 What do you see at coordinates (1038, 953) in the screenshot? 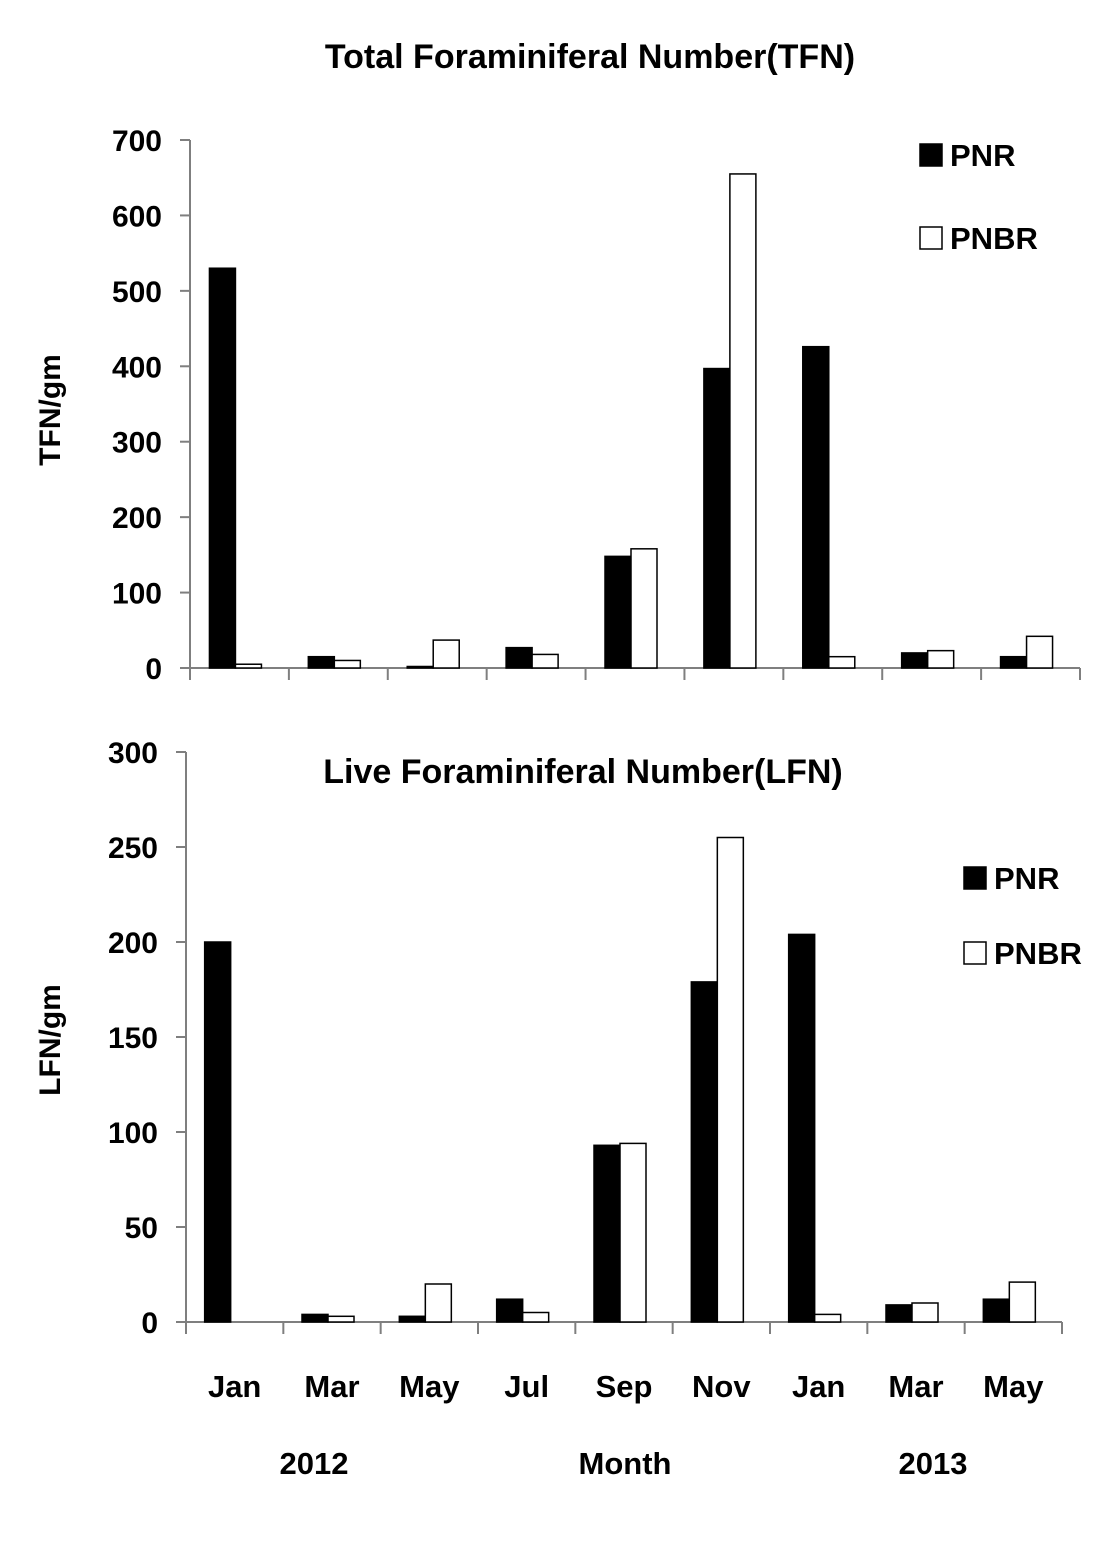
I see `lfn-legend-label-pnbr: PNBR` at bounding box center [1038, 953].